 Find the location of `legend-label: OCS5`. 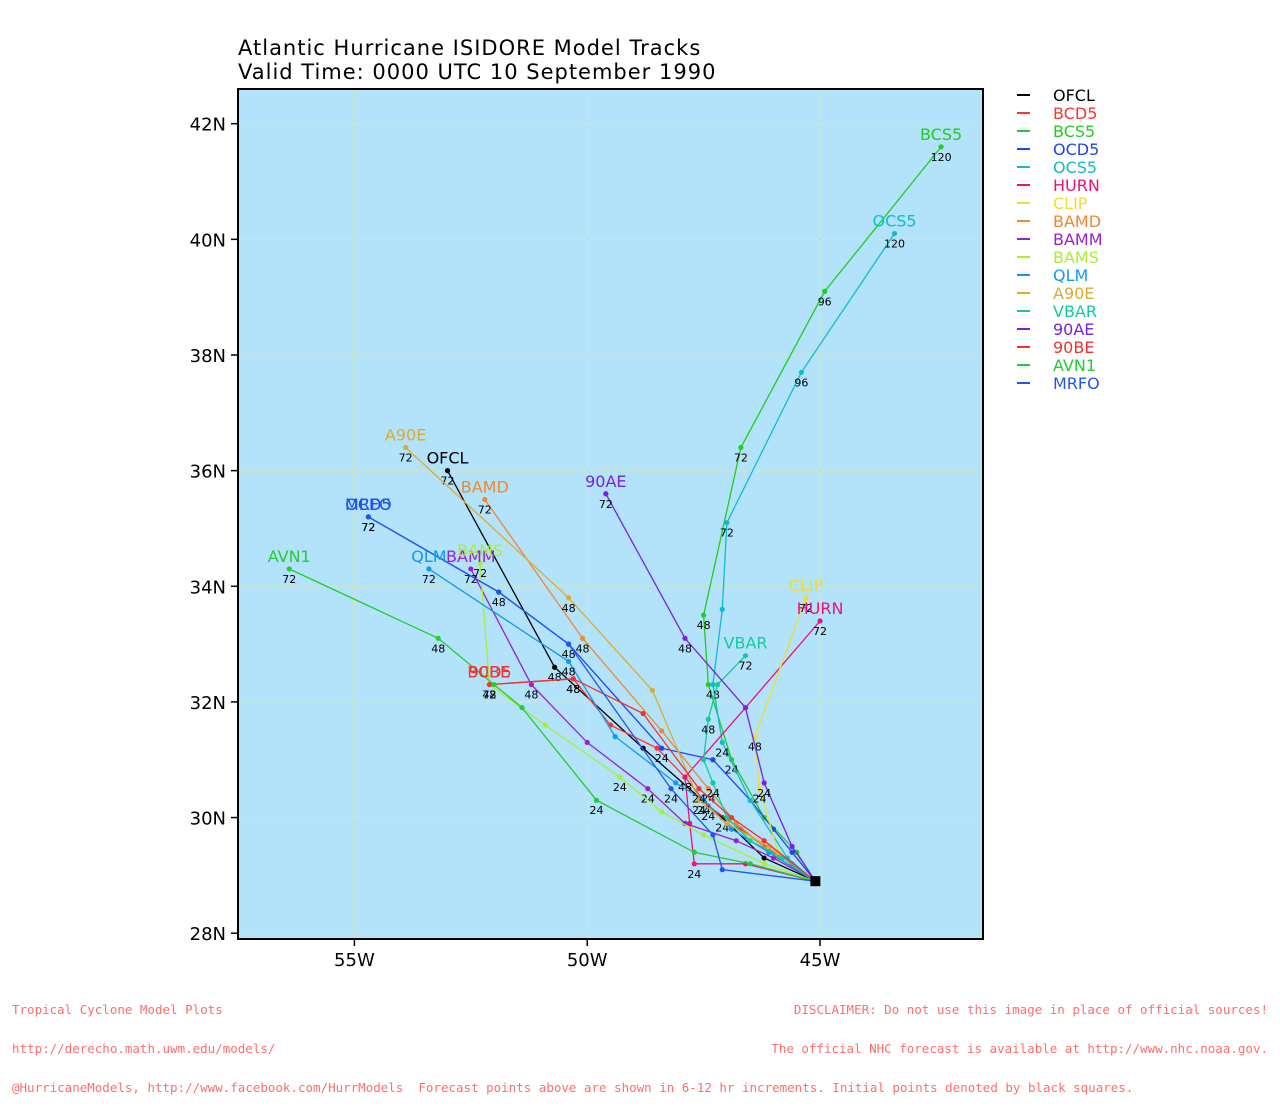

legend-label: OCS5 is located at coordinates (1075, 167).